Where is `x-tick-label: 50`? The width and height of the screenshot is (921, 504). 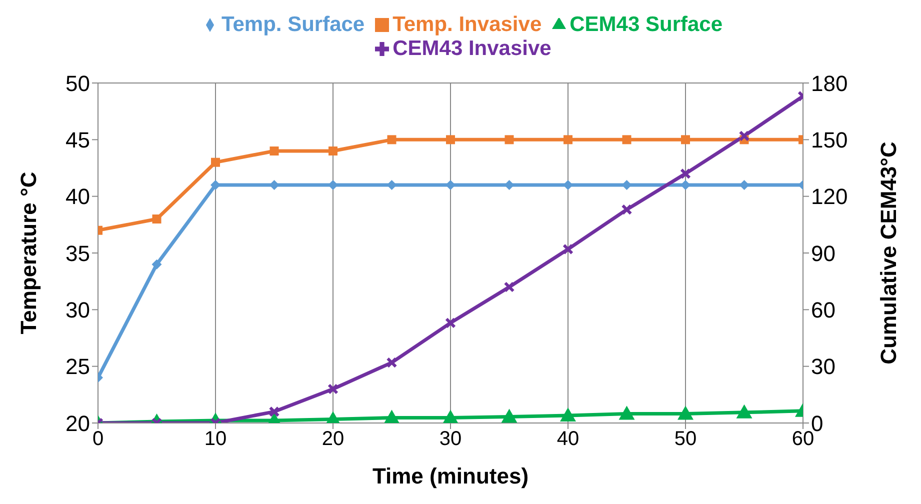 x-tick-label: 50 is located at coordinates (685, 439).